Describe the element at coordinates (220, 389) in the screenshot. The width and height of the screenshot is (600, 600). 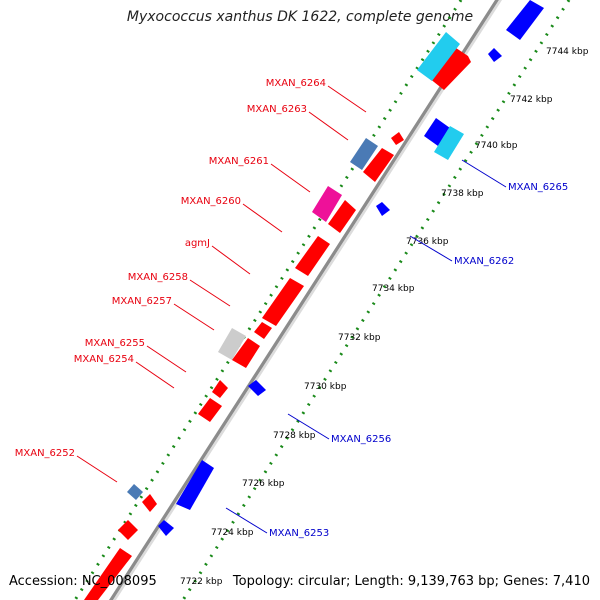
I see `gene-arrow-mxan-6254c` at that location.